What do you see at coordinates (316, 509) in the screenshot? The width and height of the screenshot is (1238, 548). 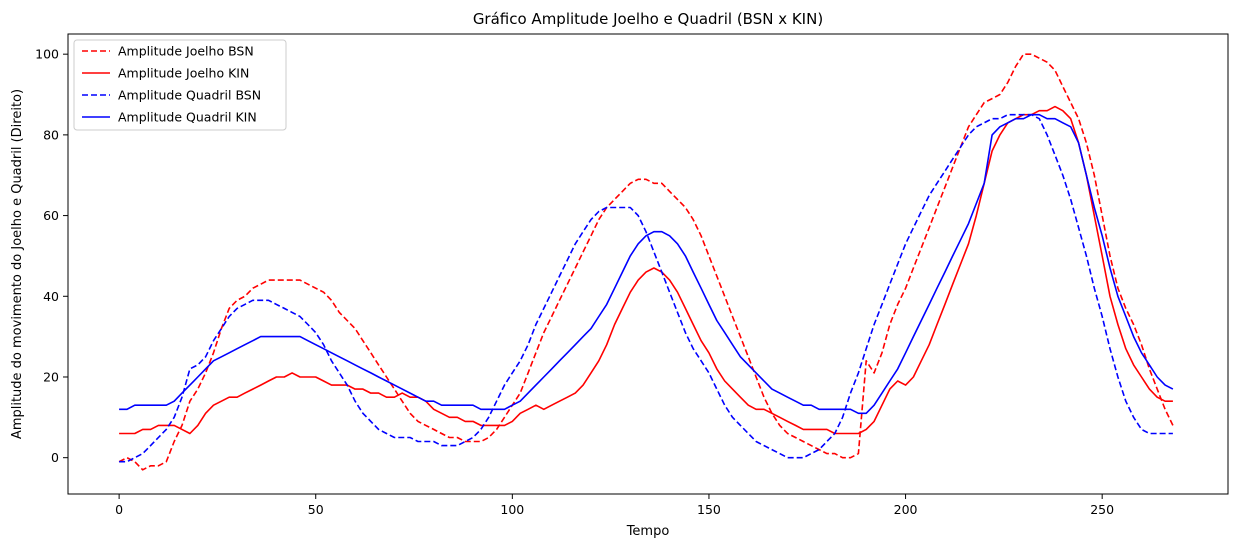 I see `x-tick-label: 50` at bounding box center [316, 509].